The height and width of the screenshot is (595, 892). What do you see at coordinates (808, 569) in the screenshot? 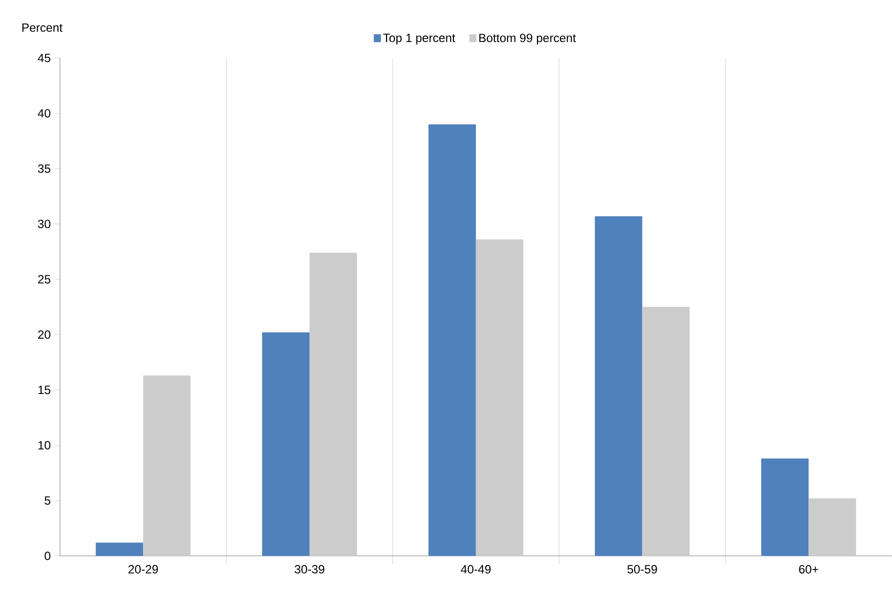
I see `x-tick-label: 60+` at bounding box center [808, 569].